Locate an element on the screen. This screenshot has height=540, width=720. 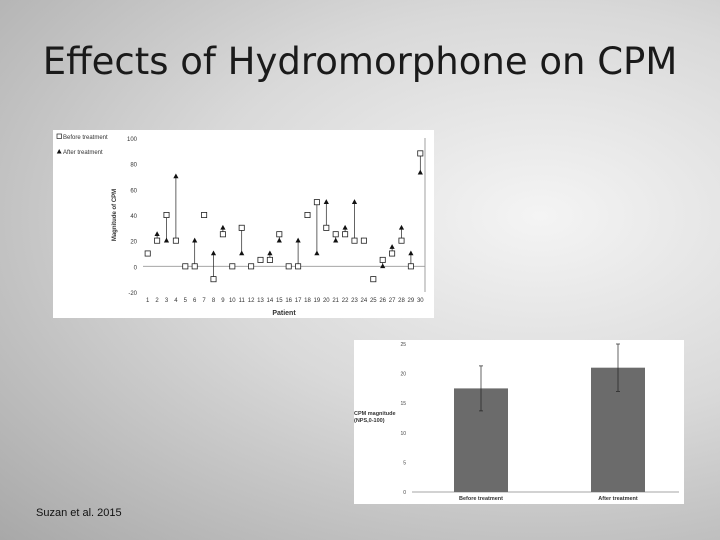
x-tick-label: 25 is located at coordinates (373, 301).